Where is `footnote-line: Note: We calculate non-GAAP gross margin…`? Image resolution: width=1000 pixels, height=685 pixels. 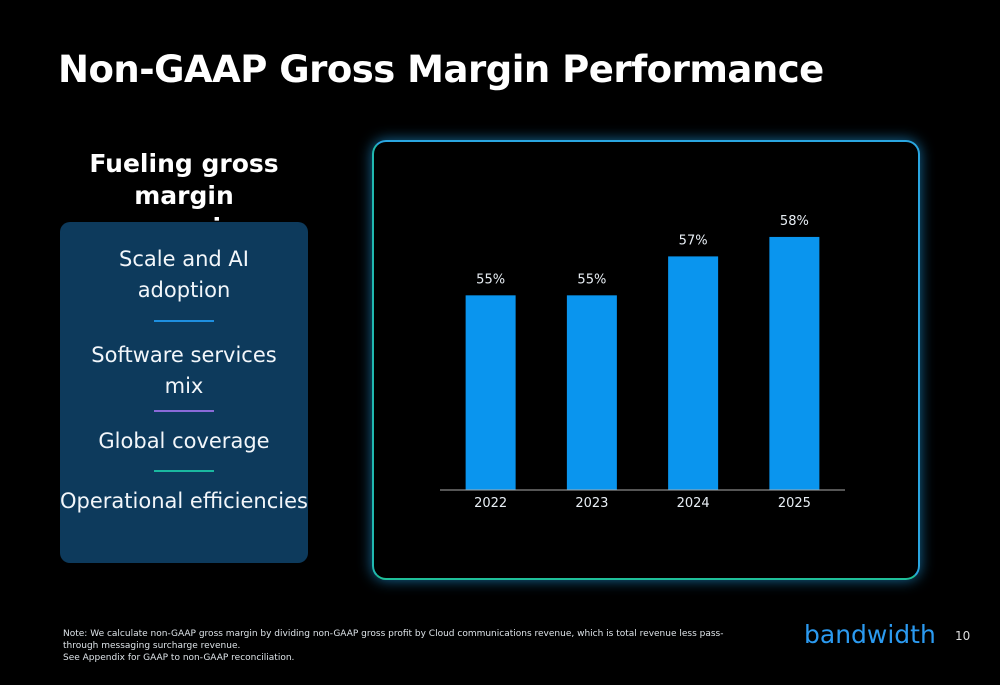
footnote-line: Note: We calculate non-GAAP gross margin… is located at coordinates (393, 640).